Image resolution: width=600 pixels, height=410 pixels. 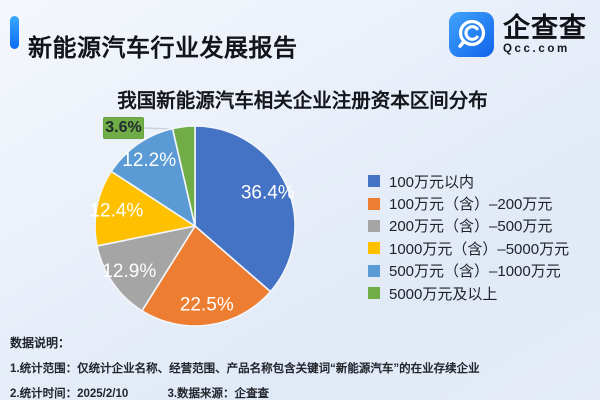 I want to click on legend-item: 1000万元（含）–5000万元, so click(x=468, y=248).